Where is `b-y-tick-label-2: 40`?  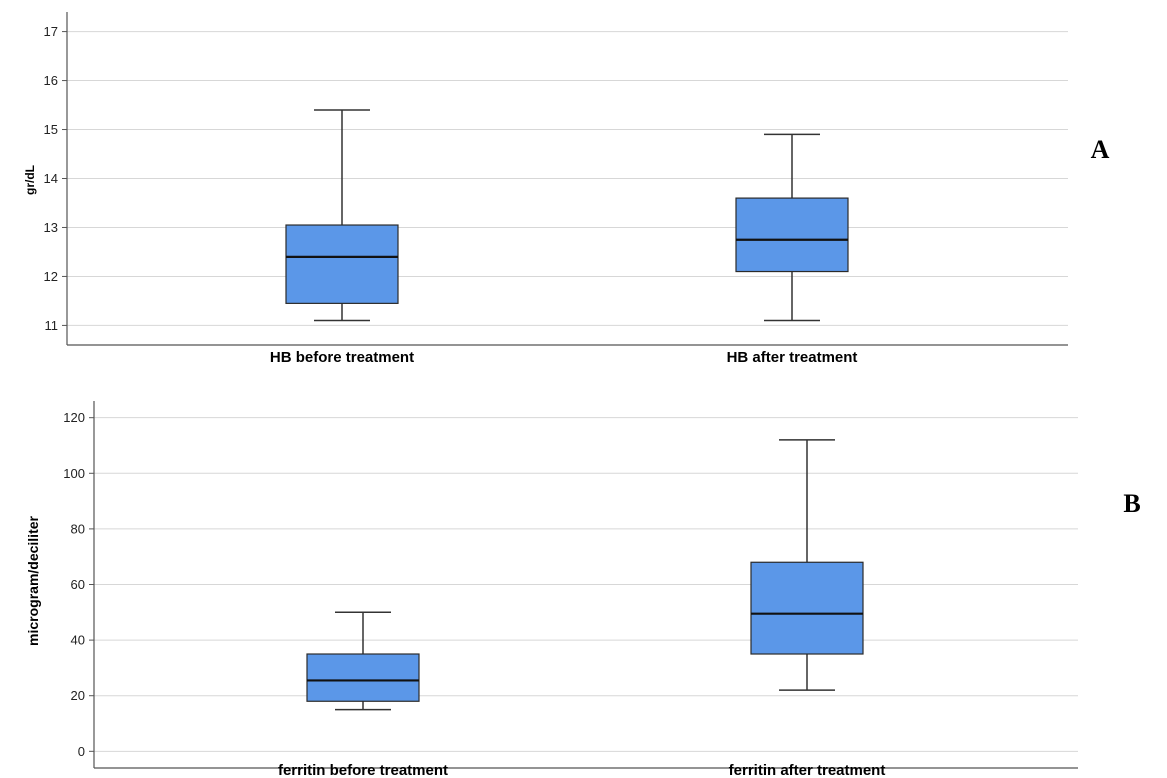 b-y-tick-label-2: 40 is located at coordinates (78, 640).